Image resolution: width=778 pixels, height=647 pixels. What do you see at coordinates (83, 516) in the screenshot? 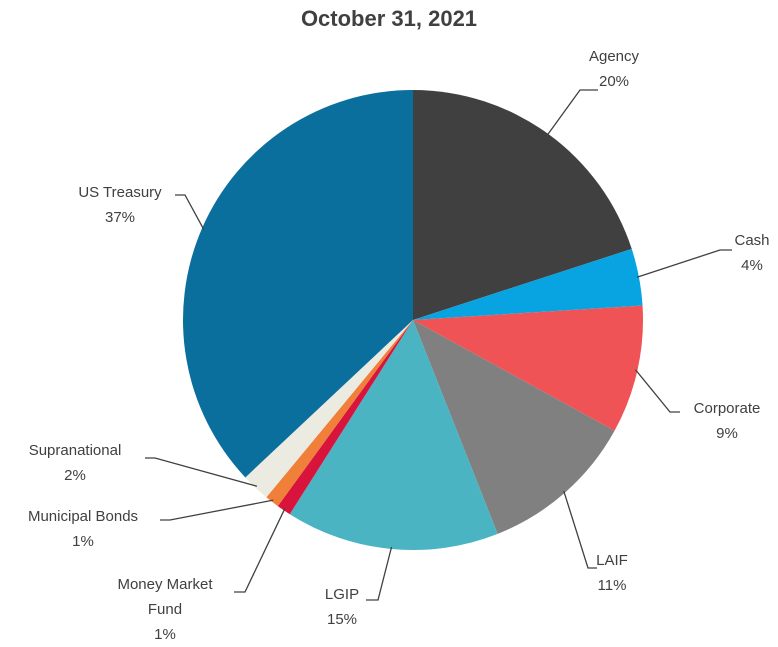
I see `slice-label: Municipal Bonds` at bounding box center [83, 516].